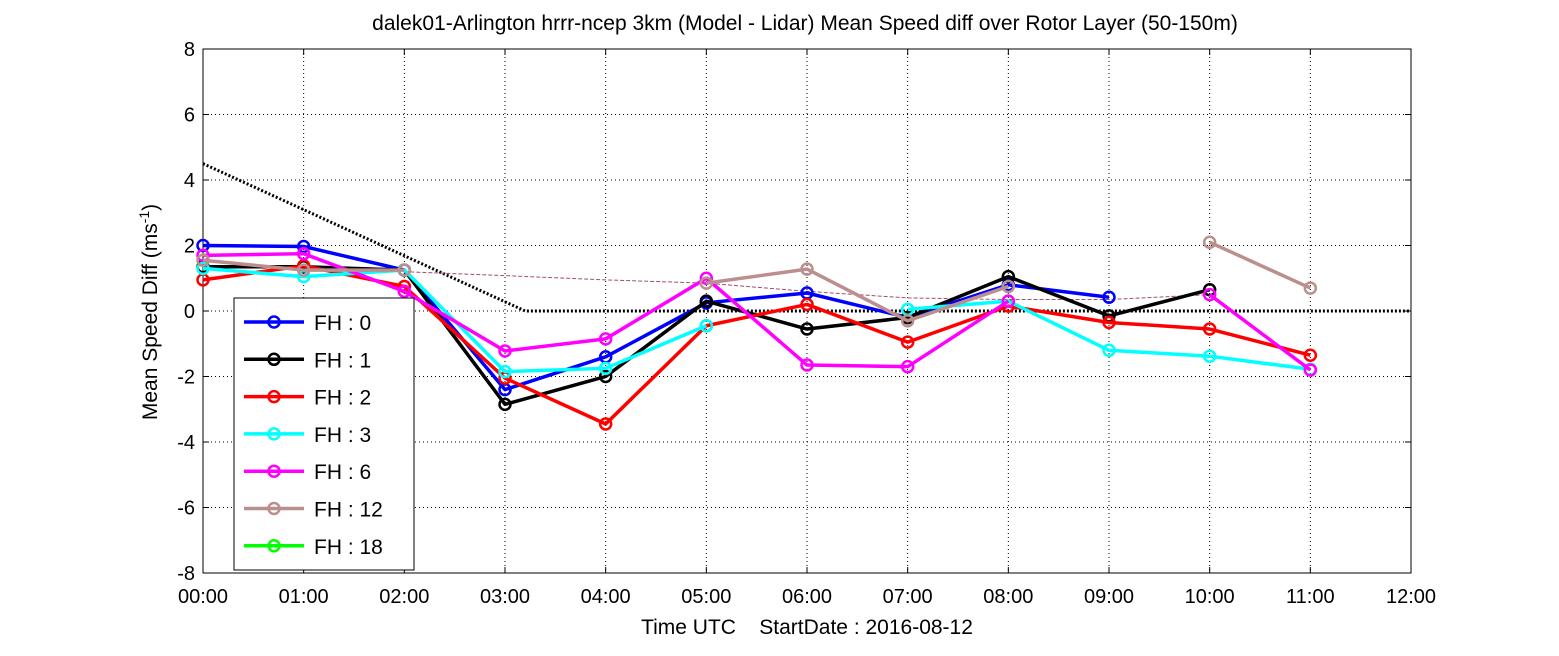 The image size is (1559, 656). Describe the element at coordinates (189, 247) in the screenshot. I see `y-tick-label: 2` at that location.